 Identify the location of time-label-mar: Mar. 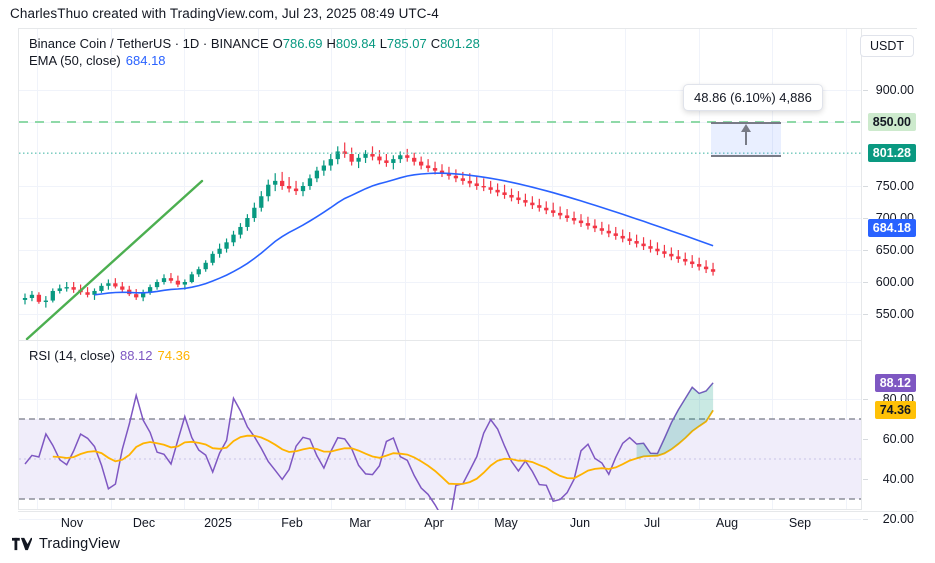
(360, 523).